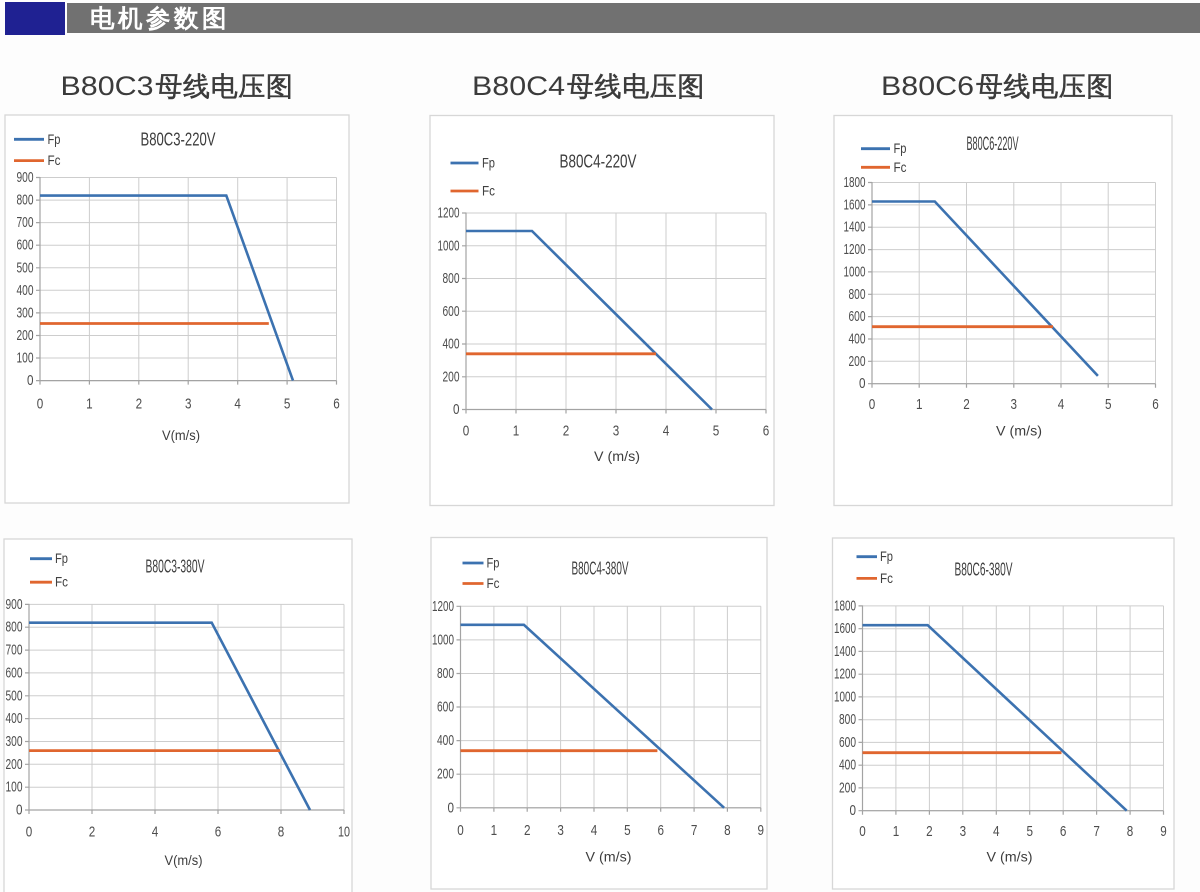 The image size is (1200, 892). What do you see at coordinates (107, 86) in the screenshot?
I see `svg-text: B80C3` at bounding box center [107, 86].